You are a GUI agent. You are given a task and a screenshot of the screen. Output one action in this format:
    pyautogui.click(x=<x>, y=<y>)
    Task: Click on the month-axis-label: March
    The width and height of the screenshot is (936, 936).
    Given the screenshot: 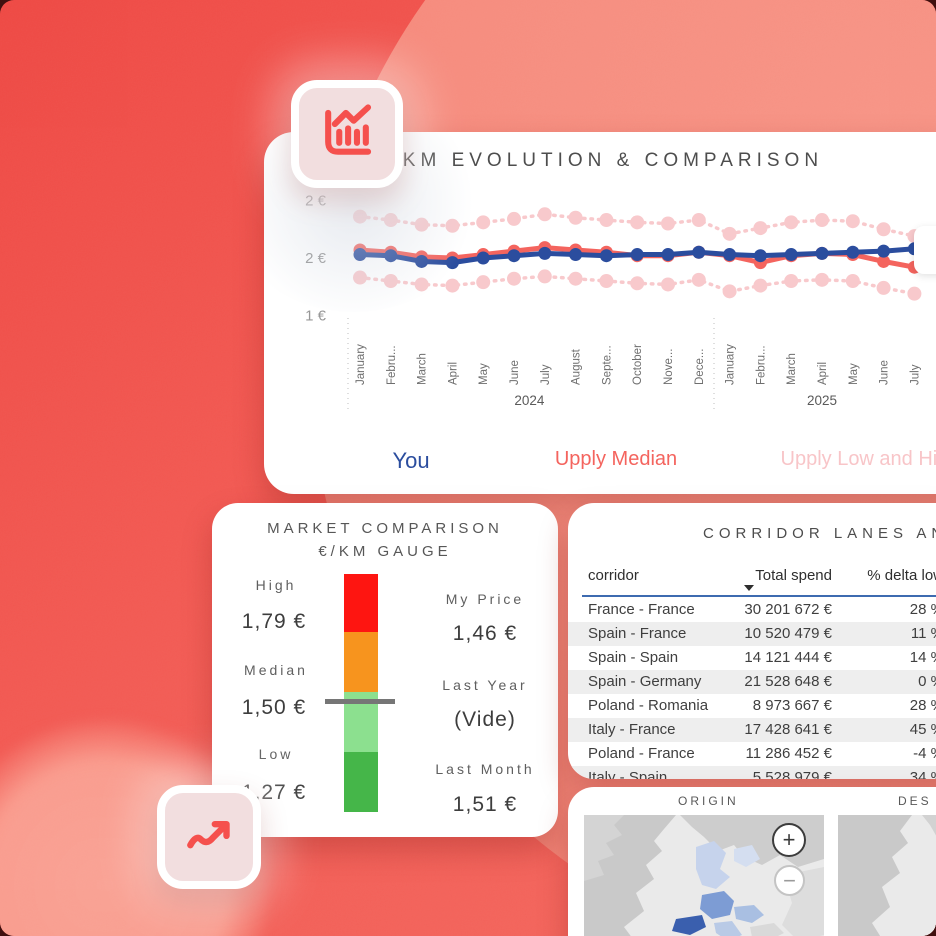 What is the action you would take?
    pyautogui.click(x=423, y=369)
    